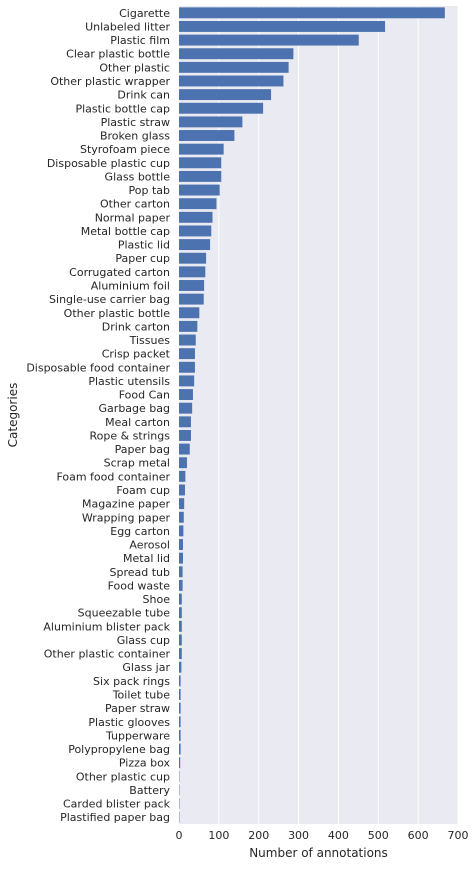  Describe the element at coordinates (113, 476) in the screenshot. I see `category-label: Foam food container` at that location.